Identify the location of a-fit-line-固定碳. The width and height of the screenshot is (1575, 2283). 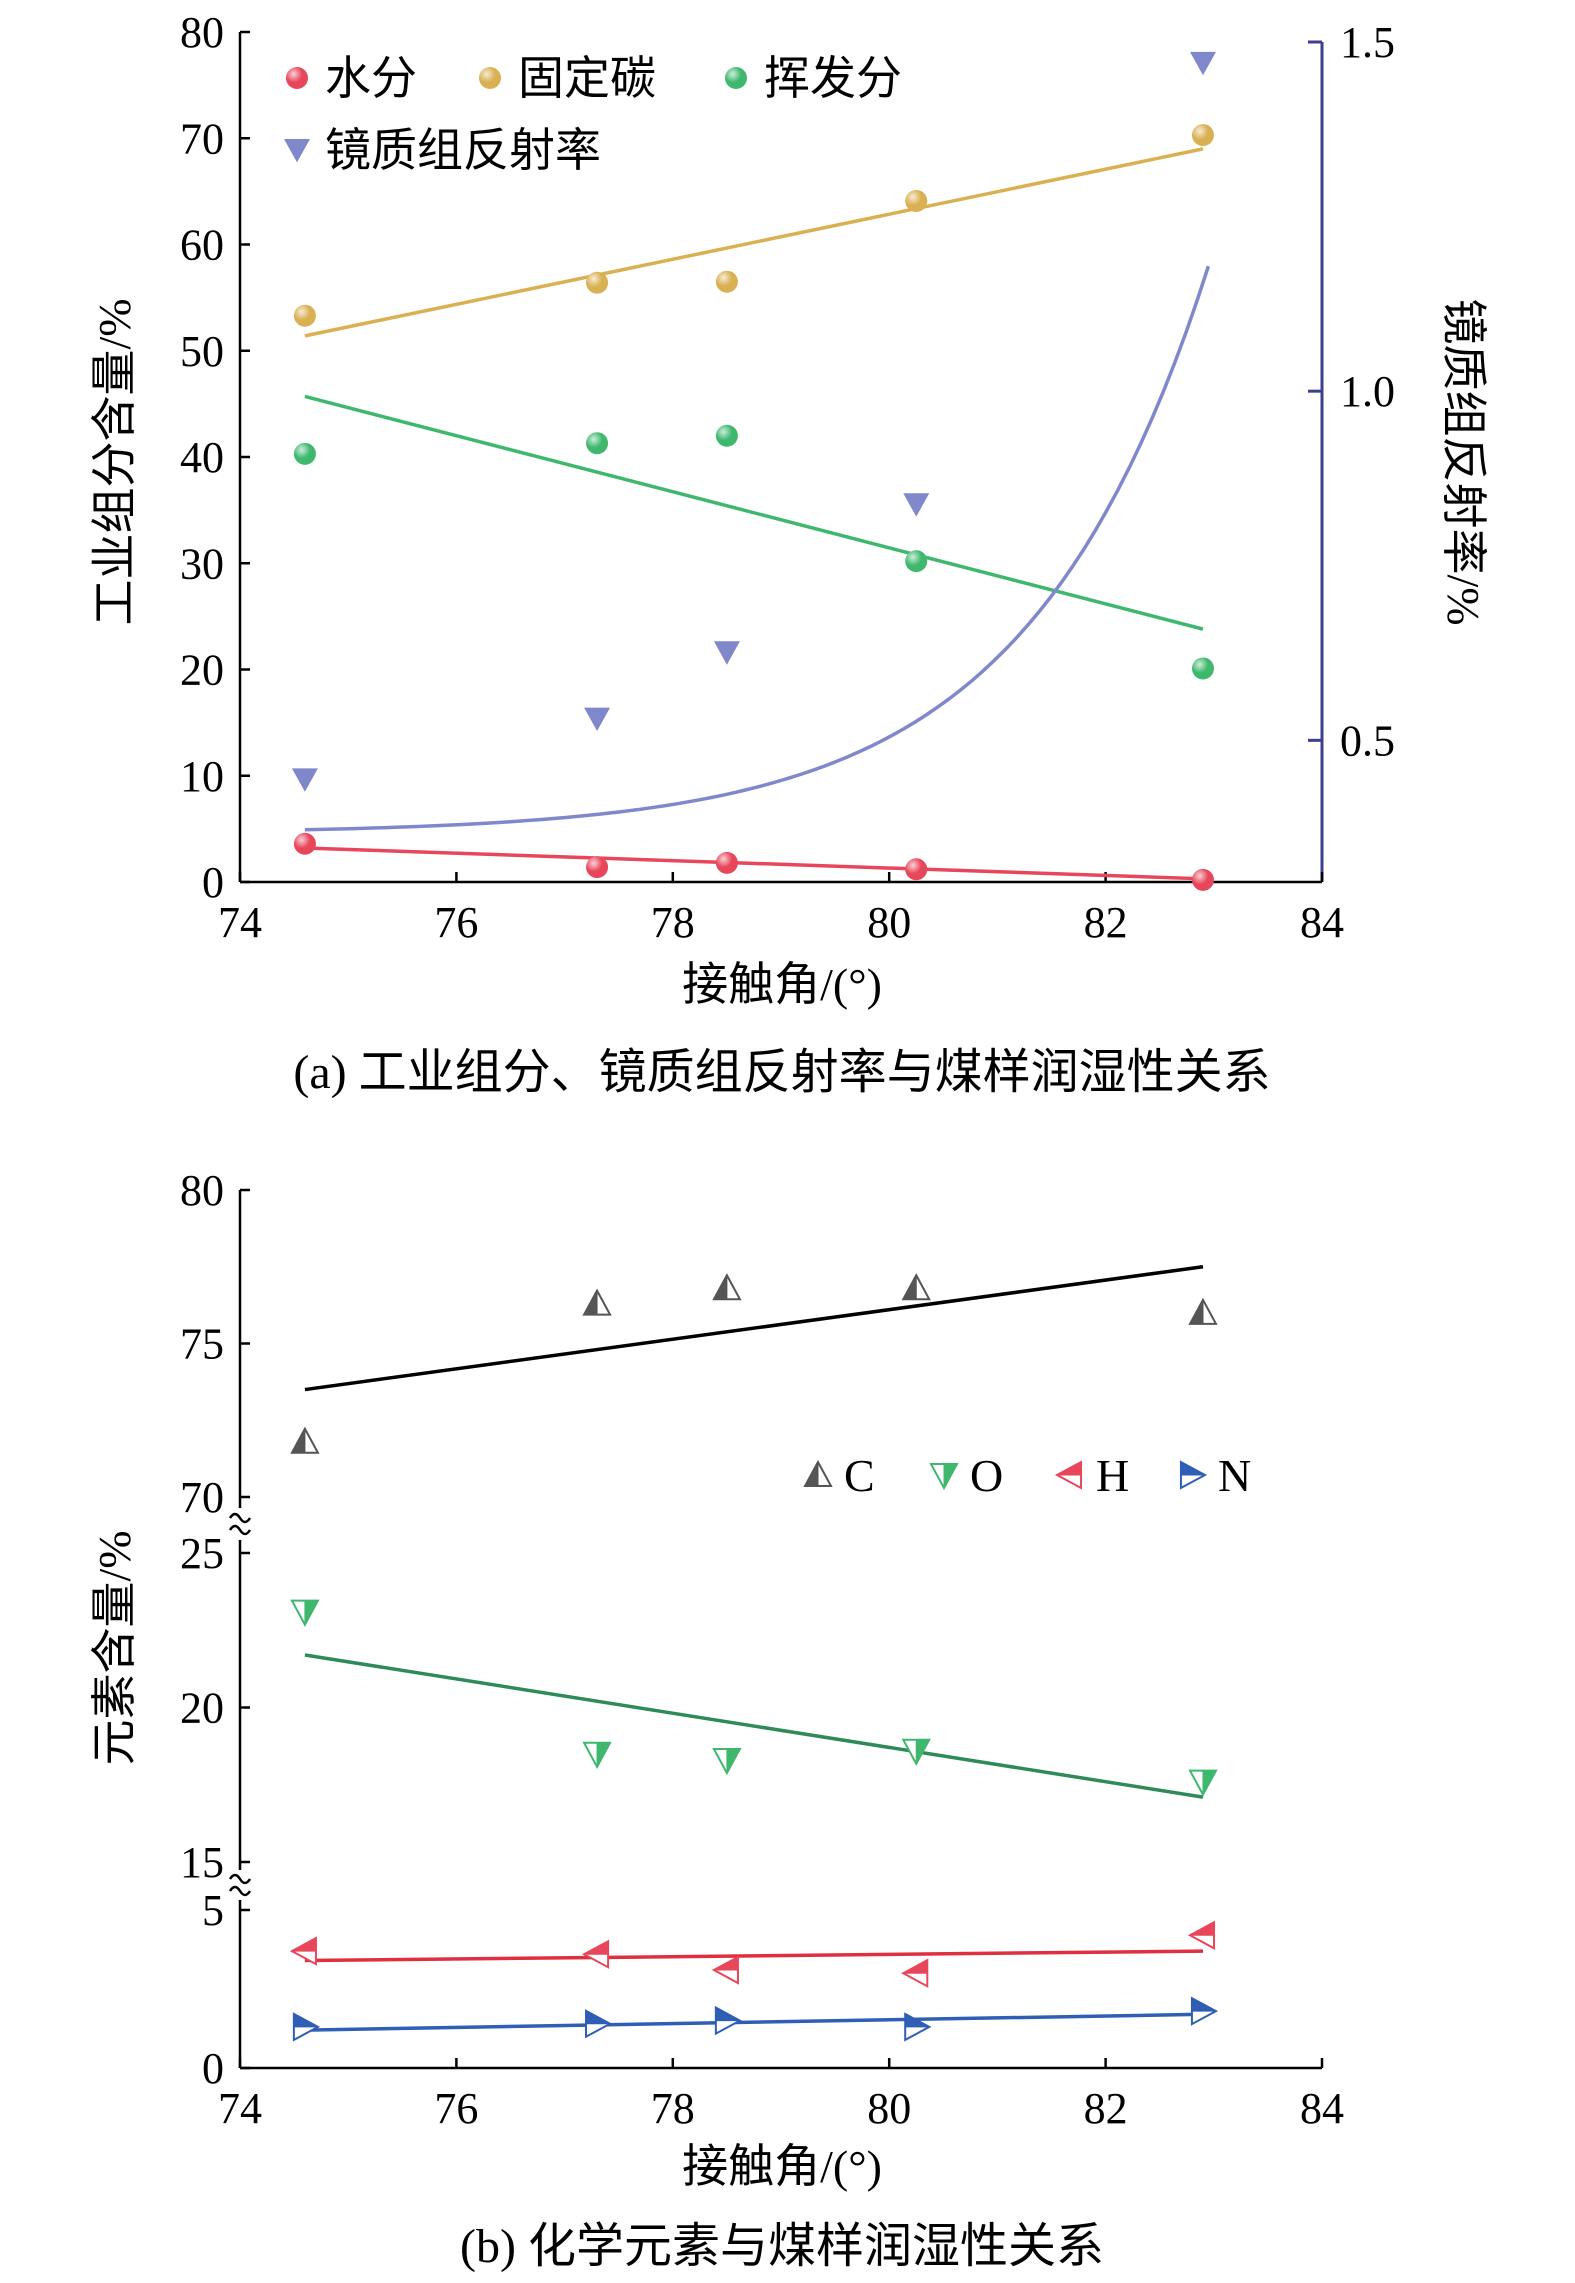
(754, 242).